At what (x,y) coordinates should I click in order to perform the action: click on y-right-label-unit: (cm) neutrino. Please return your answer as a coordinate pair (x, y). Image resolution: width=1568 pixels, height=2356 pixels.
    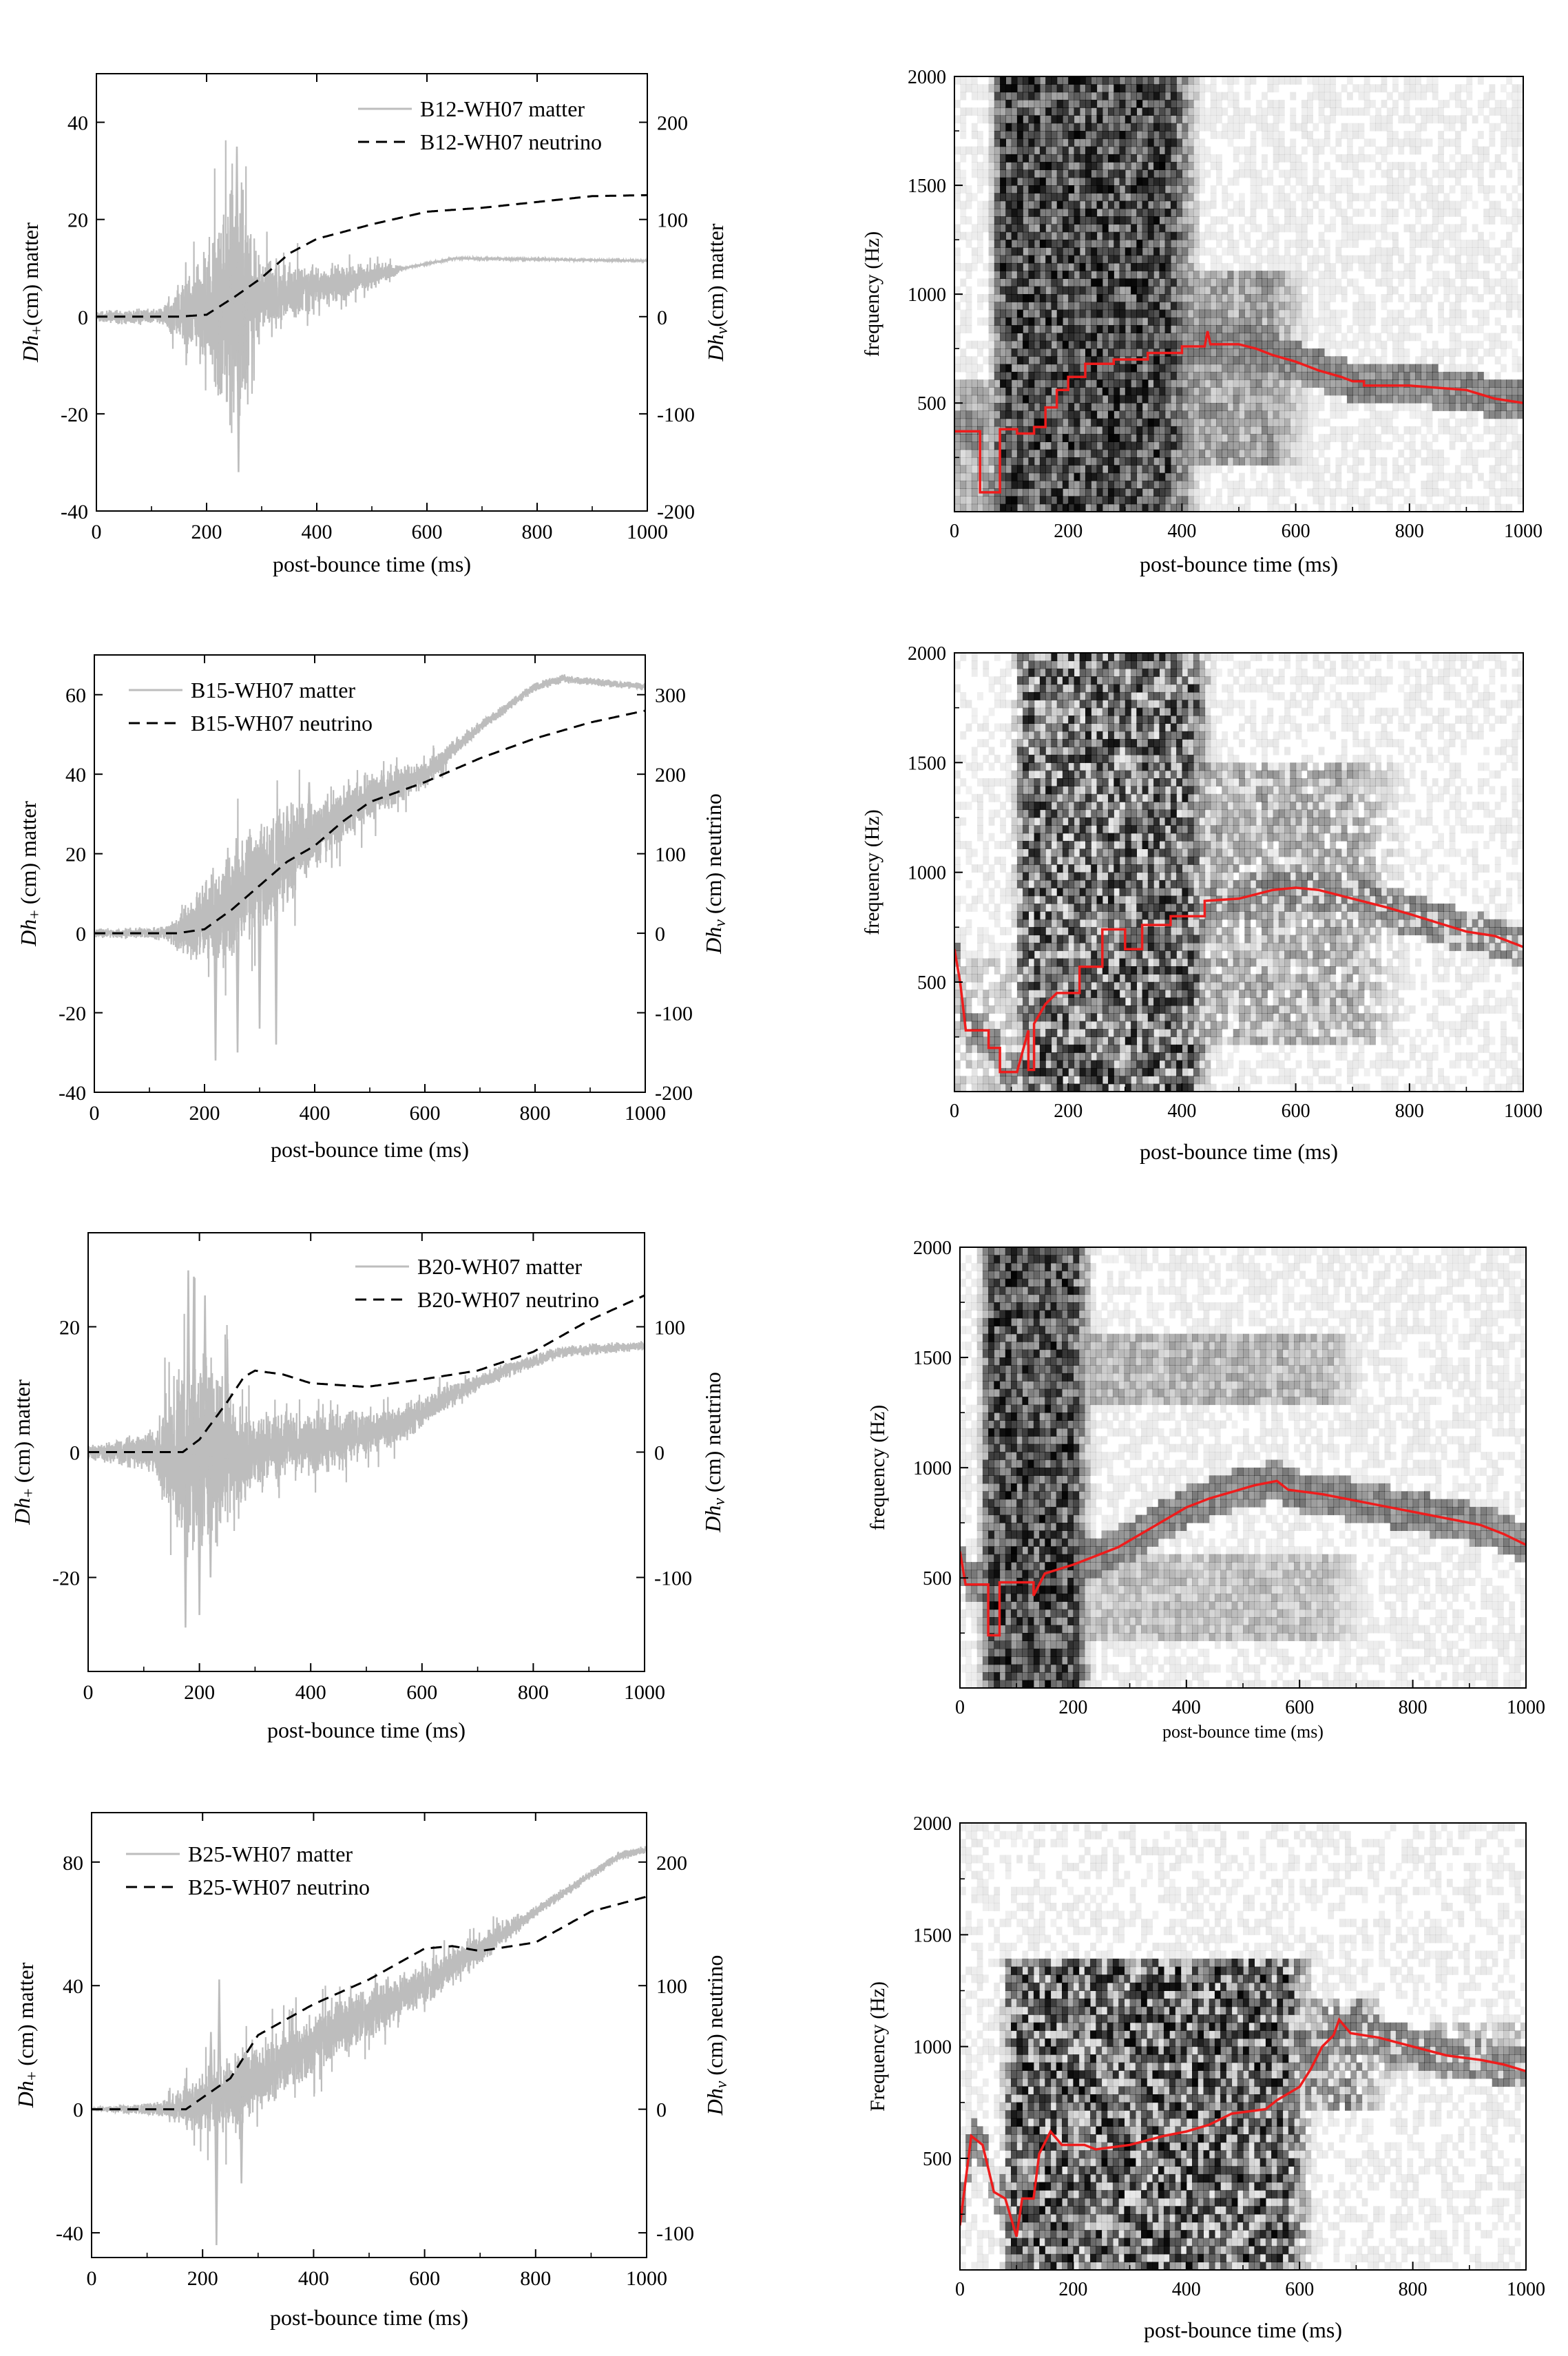
    Looking at the image, I should click on (714, 2018).